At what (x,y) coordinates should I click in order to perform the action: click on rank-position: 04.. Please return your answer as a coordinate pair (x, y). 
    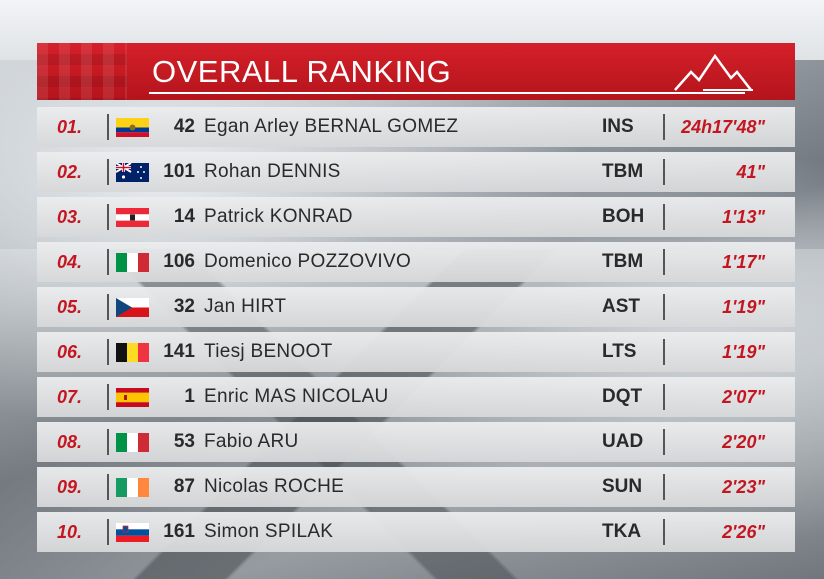
    Looking at the image, I should click on (70, 262).